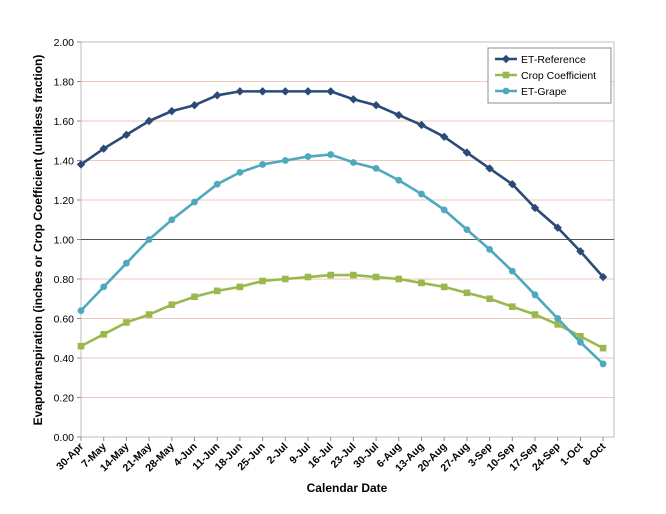 This screenshot has height=514, width=666. What do you see at coordinates (64, 438) in the screenshot?
I see `y-tick-label: 0.00` at bounding box center [64, 438].